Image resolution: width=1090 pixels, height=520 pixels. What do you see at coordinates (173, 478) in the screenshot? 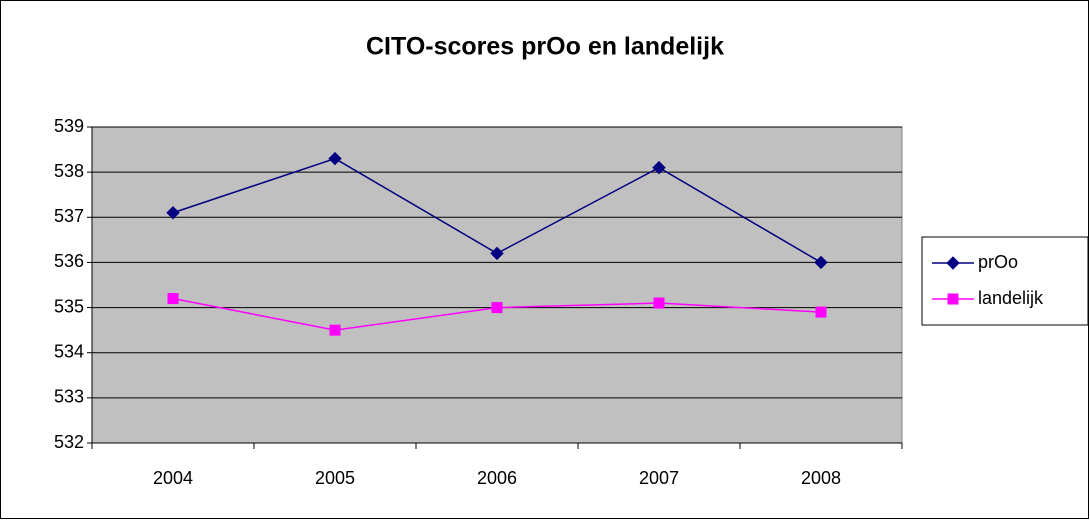
I see `x-tick-label: 2004` at bounding box center [173, 478].